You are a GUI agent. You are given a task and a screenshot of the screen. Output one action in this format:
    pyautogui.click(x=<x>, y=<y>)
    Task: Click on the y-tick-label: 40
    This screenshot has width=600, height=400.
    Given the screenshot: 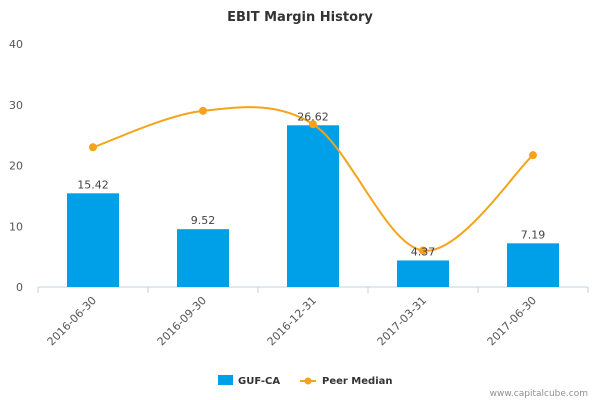 What is the action you would take?
    pyautogui.click(x=16, y=44)
    